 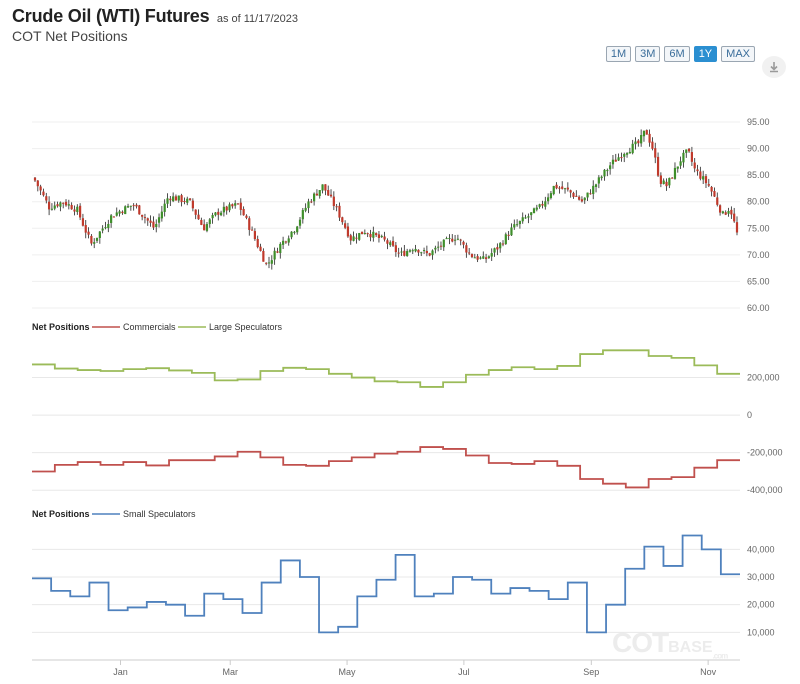 I want to click on price-y-tick-label: 60.00, so click(x=758, y=308).